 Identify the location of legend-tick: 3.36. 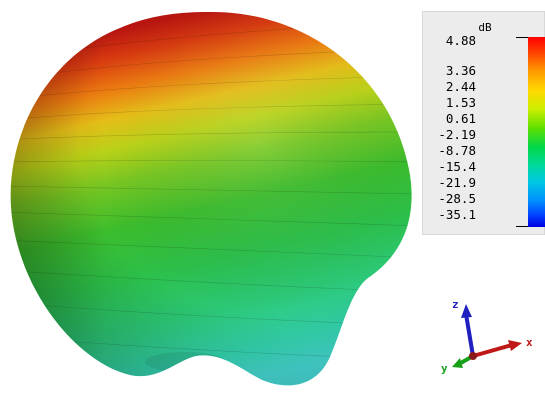
(460, 70).